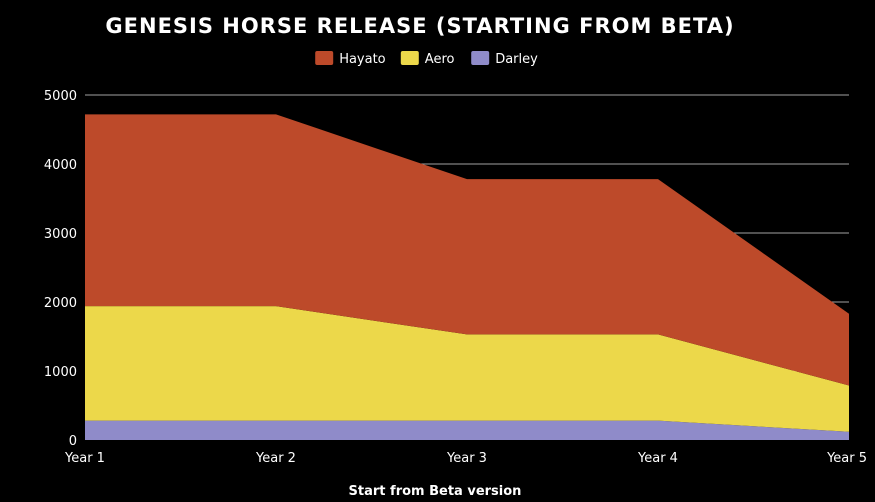  What do you see at coordinates (846, 458) in the screenshot?
I see `x-tick-label: Year 5` at bounding box center [846, 458].